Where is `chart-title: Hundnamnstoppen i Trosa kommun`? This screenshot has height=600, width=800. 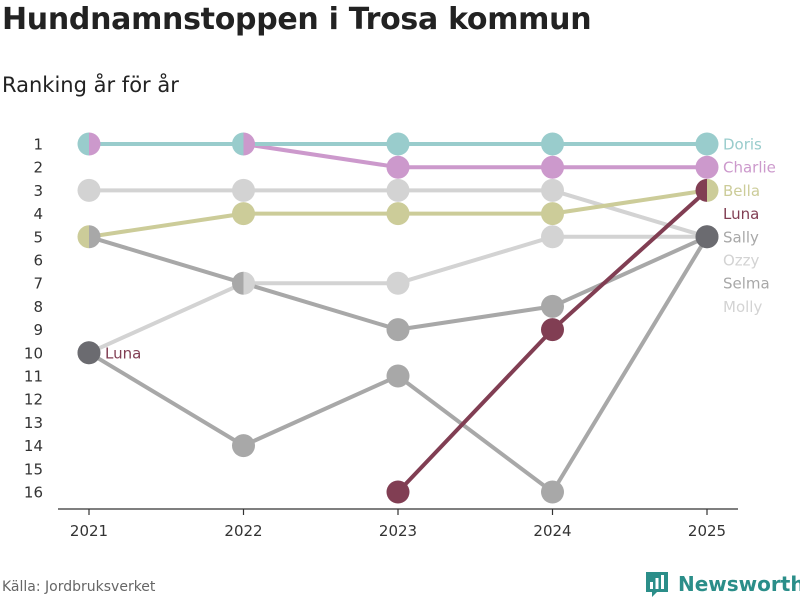
chart-title: Hundnamnstoppen i Trosa kommun is located at coordinates (297, 19).